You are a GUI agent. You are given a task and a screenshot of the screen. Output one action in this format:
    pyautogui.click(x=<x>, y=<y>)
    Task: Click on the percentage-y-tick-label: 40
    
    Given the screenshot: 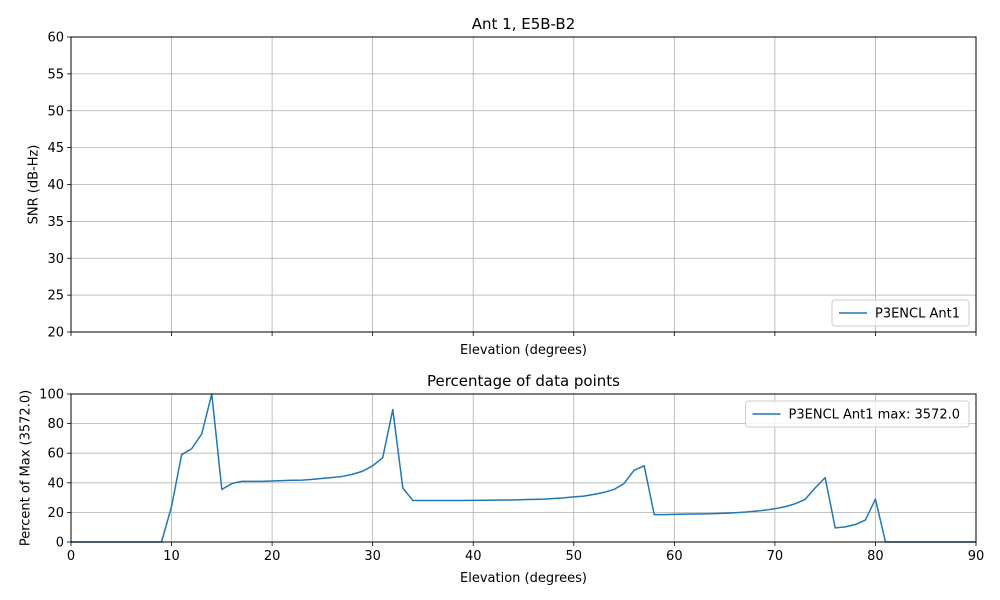 What is the action you would take?
    pyautogui.click(x=55, y=483)
    